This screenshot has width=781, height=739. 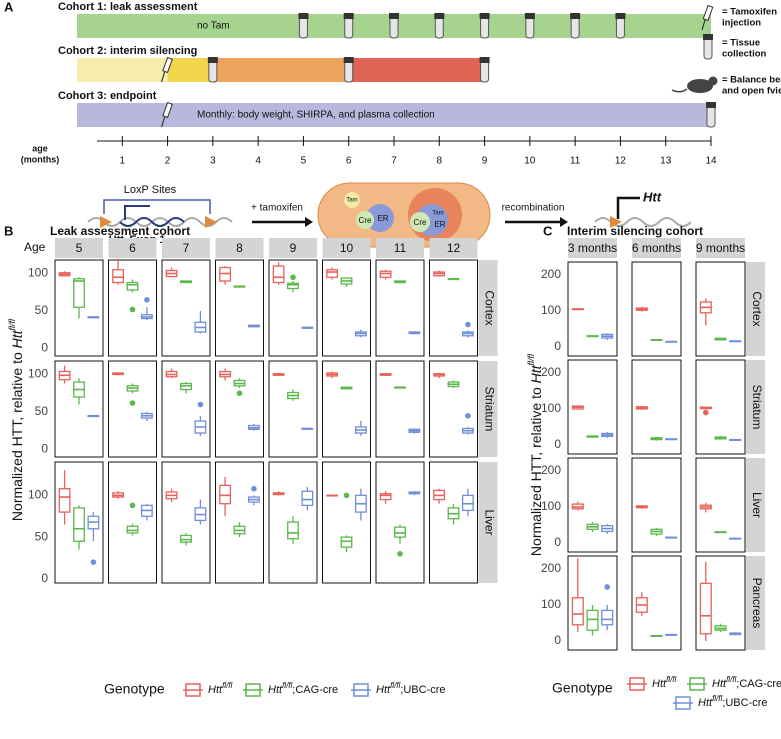 What do you see at coordinates (9, 7) in the screenshot?
I see `panel-label: A` at bounding box center [9, 7].